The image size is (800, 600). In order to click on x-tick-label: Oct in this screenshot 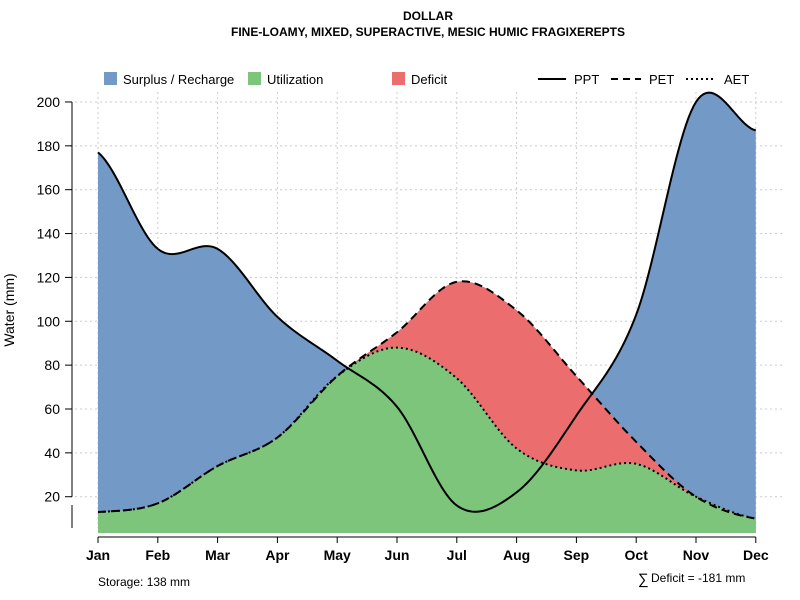, I will do `click(637, 555)`.